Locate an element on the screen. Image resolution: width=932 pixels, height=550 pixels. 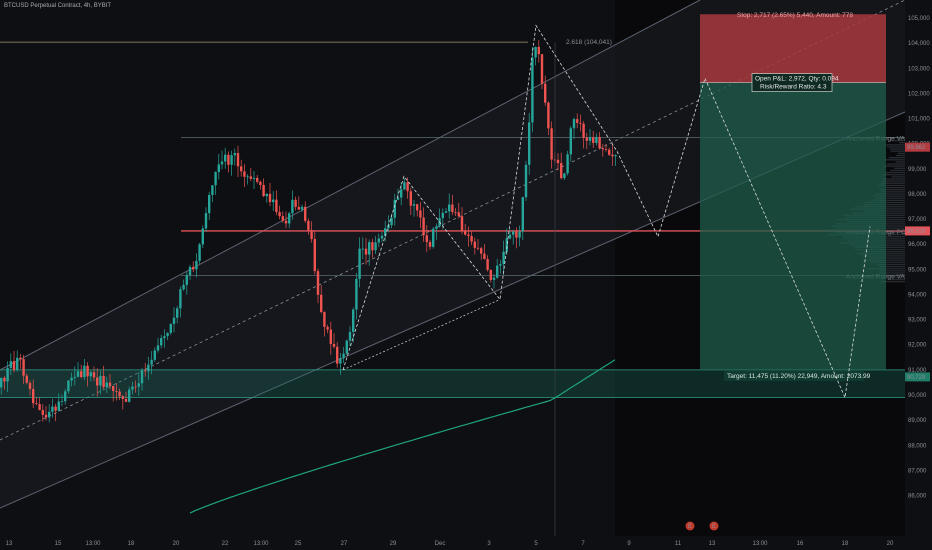
time-tick-label: 11 is located at coordinates (678, 544).